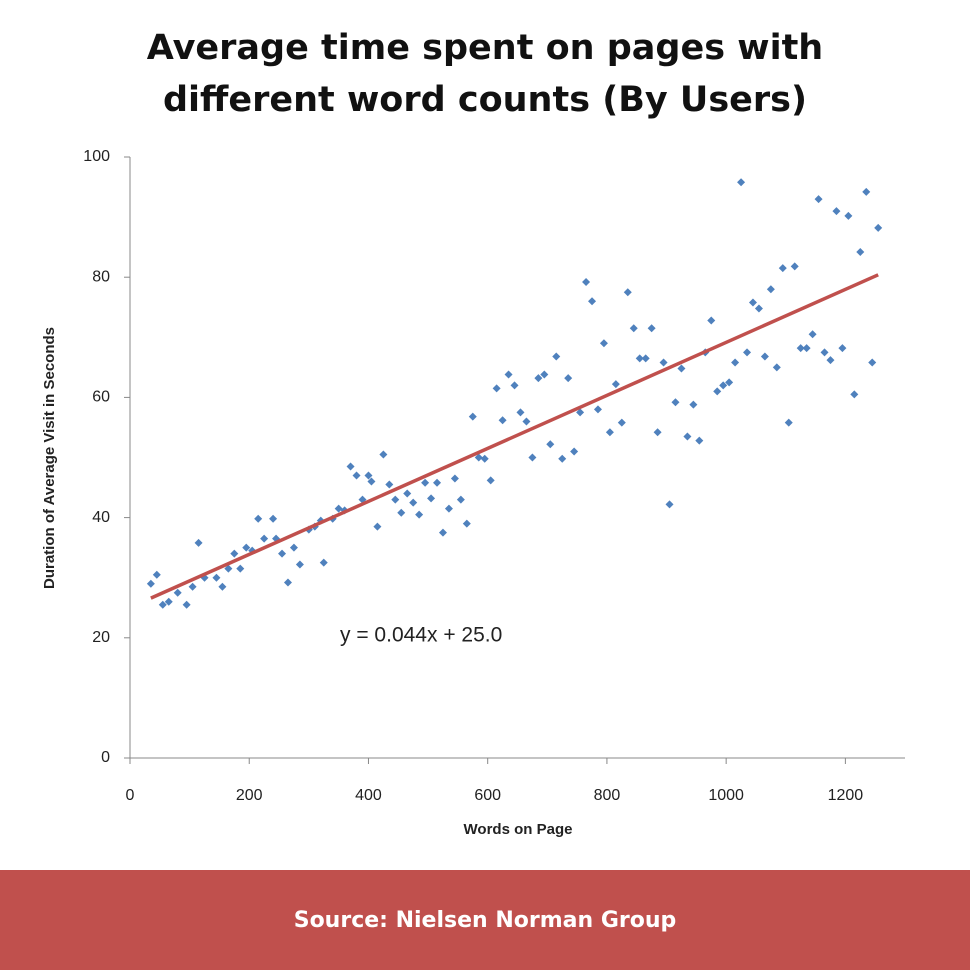 This screenshot has height=970, width=970. What do you see at coordinates (485, 920) in the screenshot?
I see `source-footer: Source: Nielsen Norman Group` at bounding box center [485, 920].